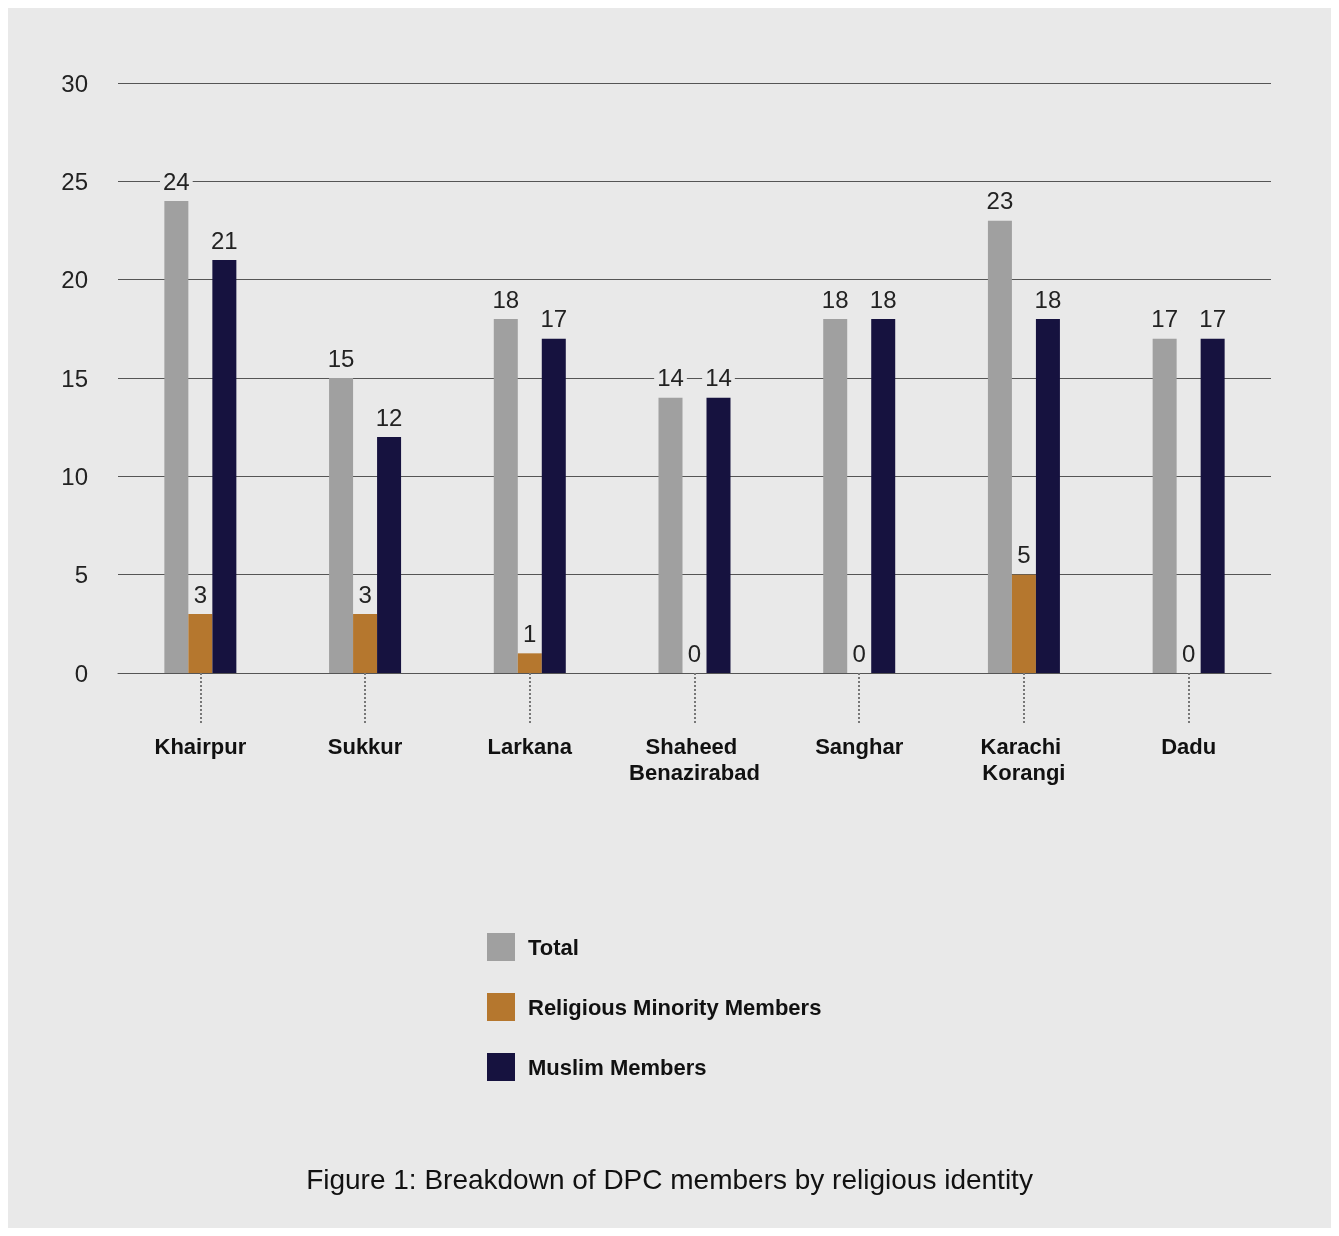 The width and height of the screenshot is (1339, 1236). Describe the element at coordinates (74, 476) in the screenshot. I see `y-tick-label: 10` at that location.